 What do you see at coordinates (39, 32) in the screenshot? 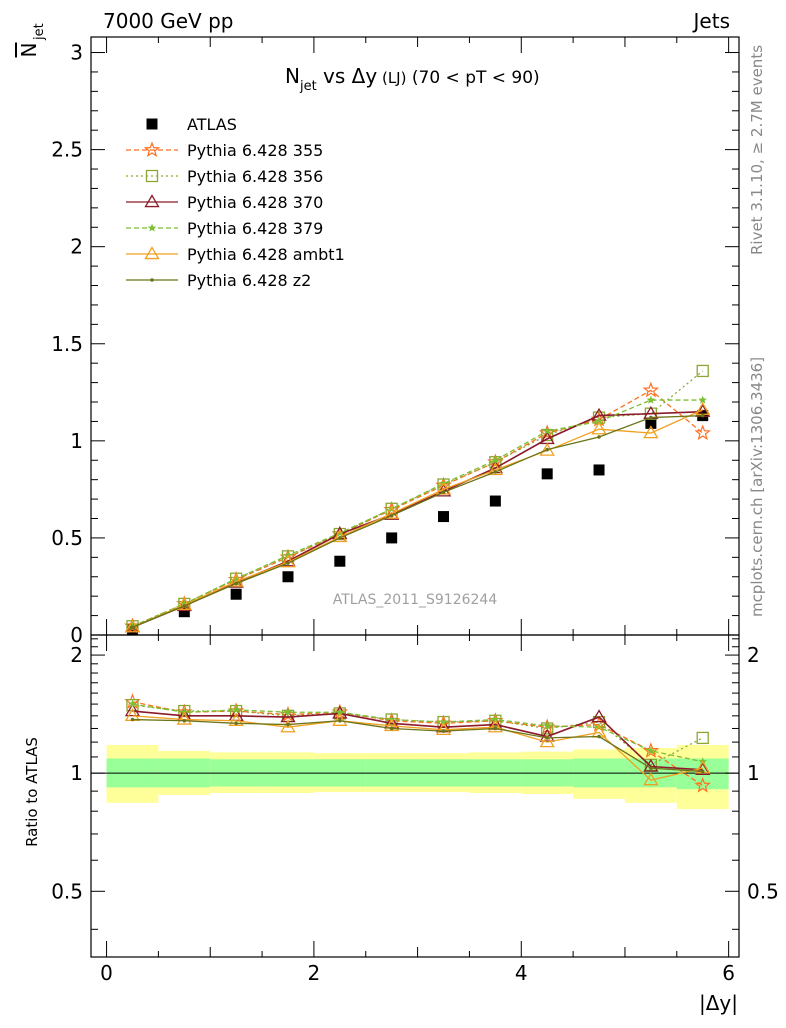
I see `main-y-label-sub: jet` at bounding box center [39, 32].